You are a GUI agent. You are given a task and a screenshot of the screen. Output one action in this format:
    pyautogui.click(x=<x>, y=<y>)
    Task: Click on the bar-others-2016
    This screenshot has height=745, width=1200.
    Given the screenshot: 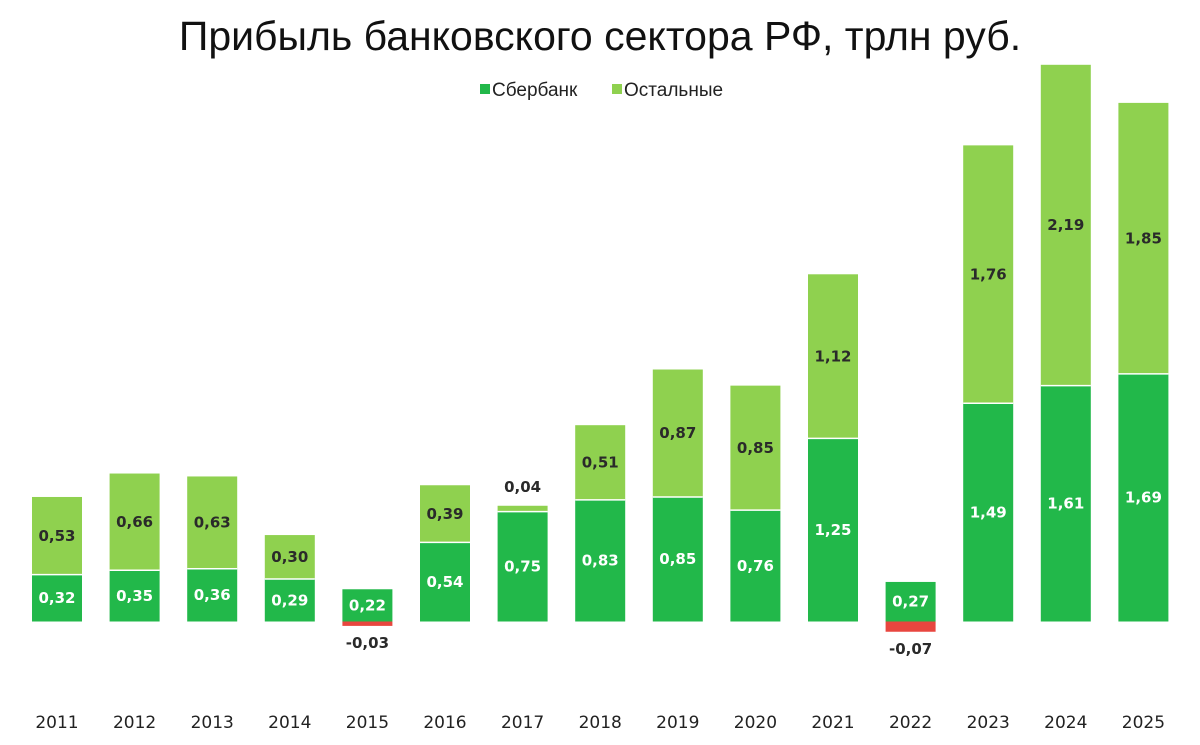 What is the action you would take?
    pyautogui.click(x=445, y=514)
    